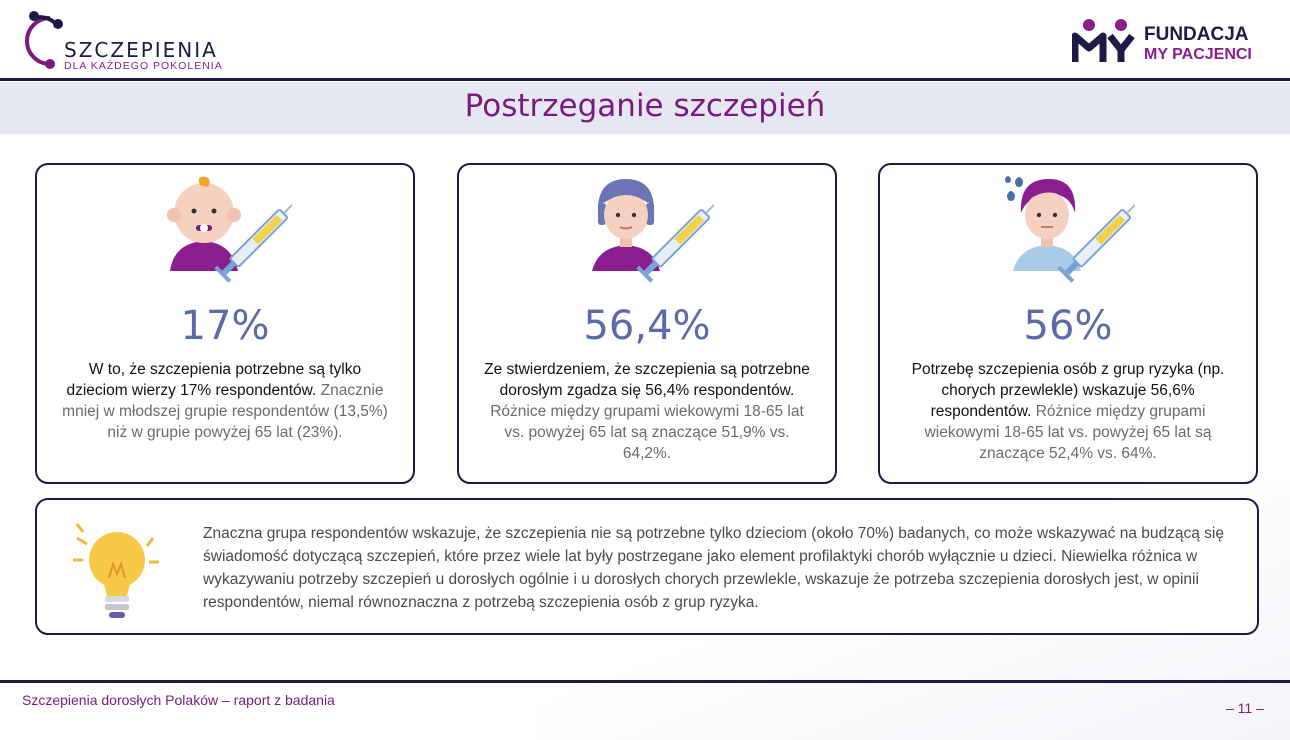 The image size is (1290, 740). What do you see at coordinates (653, 231) in the screenshot?
I see `adult-with-syringe-icon` at bounding box center [653, 231].